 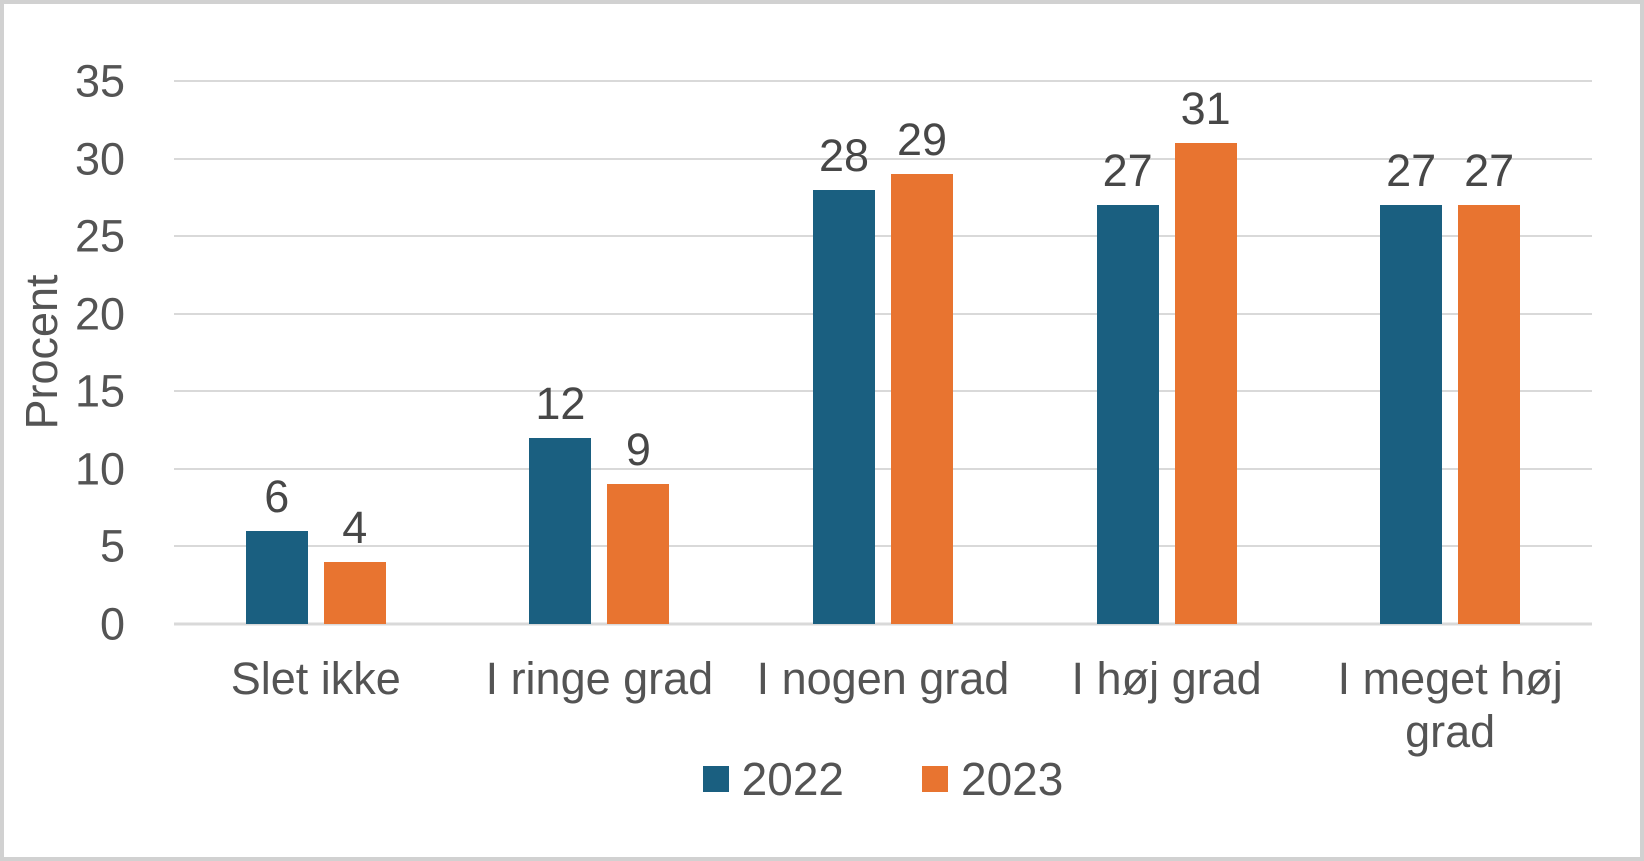 What do you see at coordinates (1127, 170) in the screenshot?
I see `data-label-2022-i-høj-grad: 27` at bounding box center [1127, 170].